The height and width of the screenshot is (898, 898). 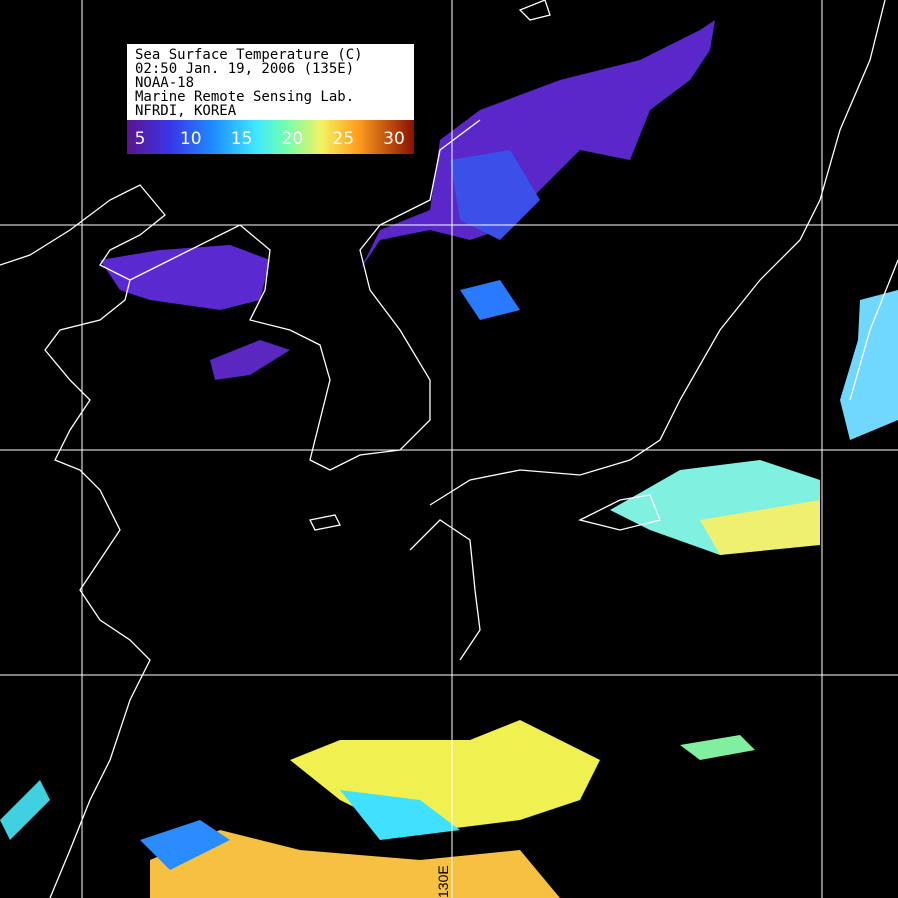 I want to click on legend-line: NFRDI, KOREA, so click(x=186, y=111).